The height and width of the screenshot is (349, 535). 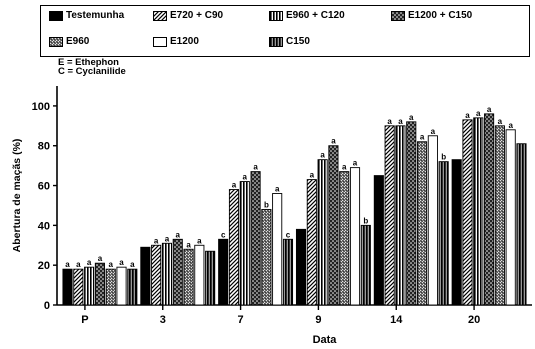 I want to click on legend-item-e1200-c150: E1200 + C150, so click(x=431, y=15).